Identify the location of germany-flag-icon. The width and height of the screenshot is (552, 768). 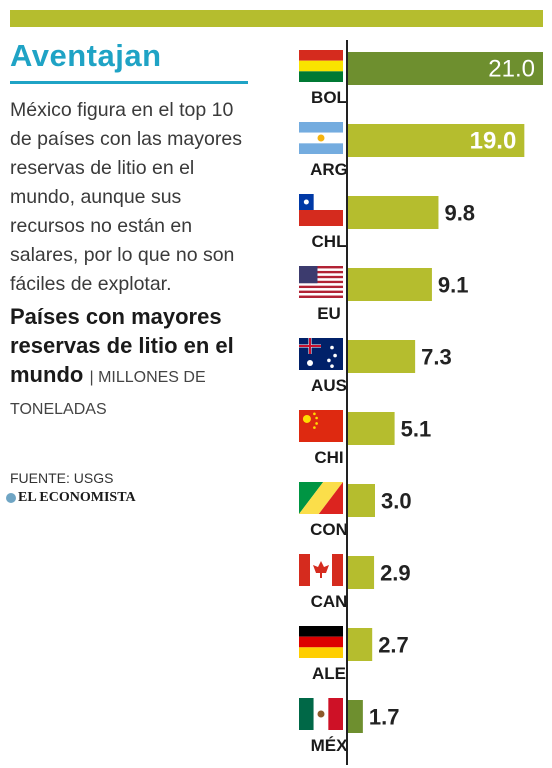
(321, 642).